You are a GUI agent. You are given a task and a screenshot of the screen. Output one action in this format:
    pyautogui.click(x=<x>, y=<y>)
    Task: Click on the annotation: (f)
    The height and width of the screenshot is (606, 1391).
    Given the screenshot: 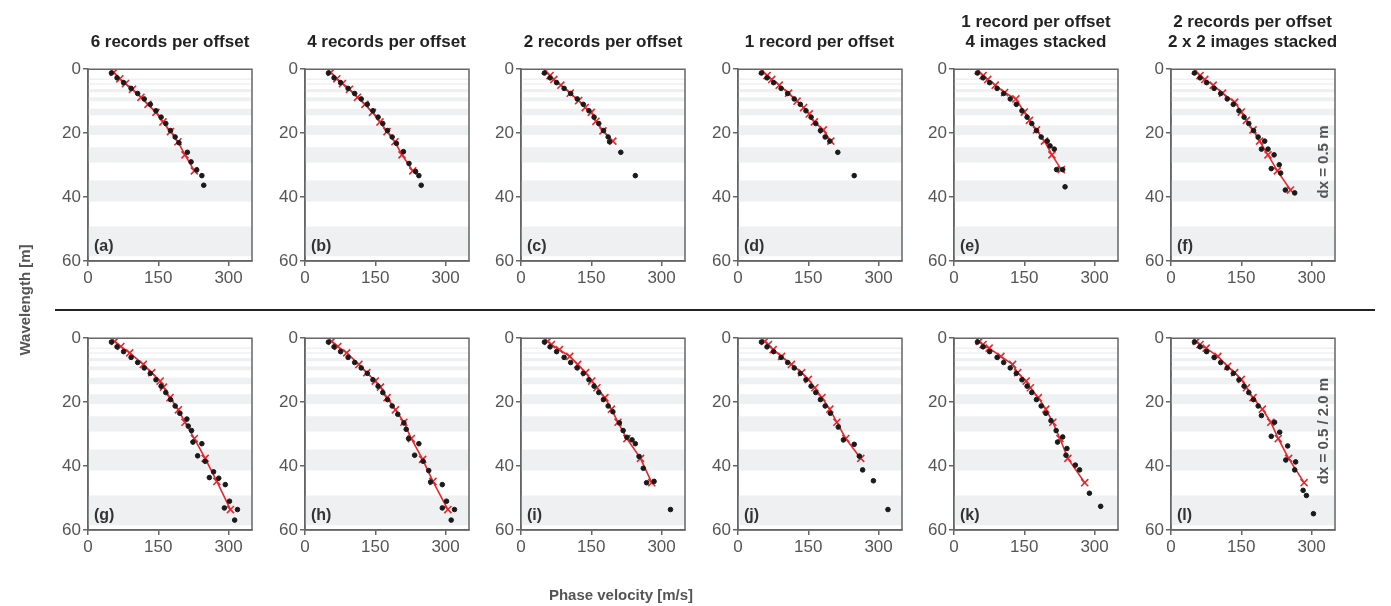 What is the action you would take?
    pyautogui.click(x=1184, y=245)
    